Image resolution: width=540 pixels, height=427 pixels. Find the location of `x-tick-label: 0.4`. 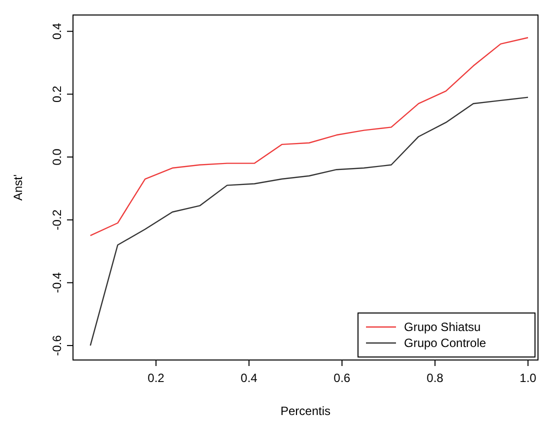

x-tick-label: 0.4 is located at coordinates (249, 378).